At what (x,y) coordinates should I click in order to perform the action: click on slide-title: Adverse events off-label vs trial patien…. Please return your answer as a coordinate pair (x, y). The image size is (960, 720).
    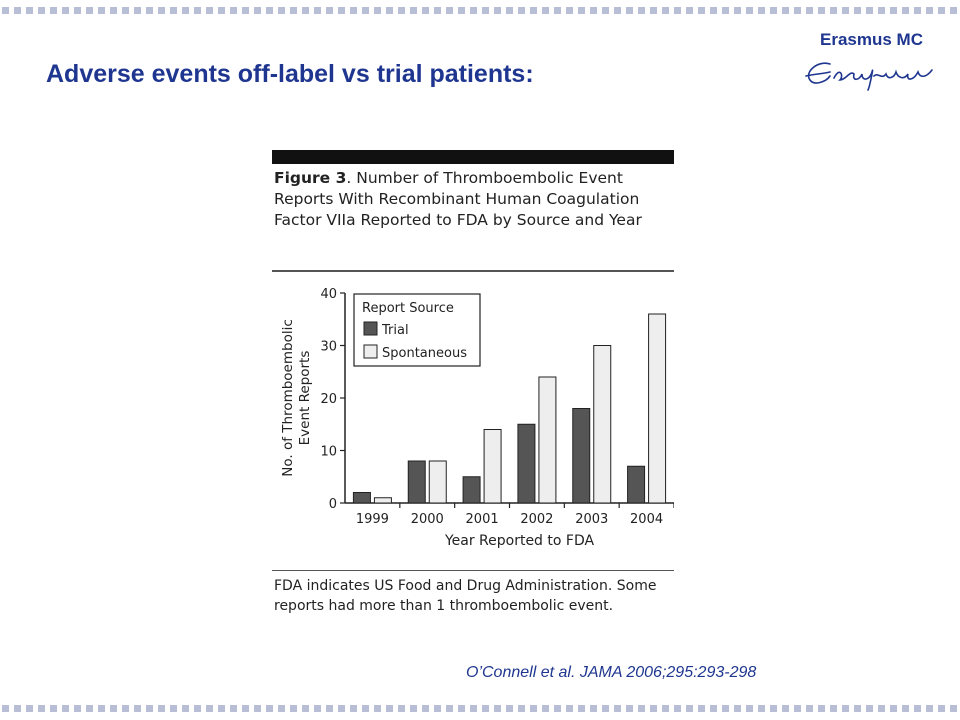
    Looking at the image, I should click on (290, 74).